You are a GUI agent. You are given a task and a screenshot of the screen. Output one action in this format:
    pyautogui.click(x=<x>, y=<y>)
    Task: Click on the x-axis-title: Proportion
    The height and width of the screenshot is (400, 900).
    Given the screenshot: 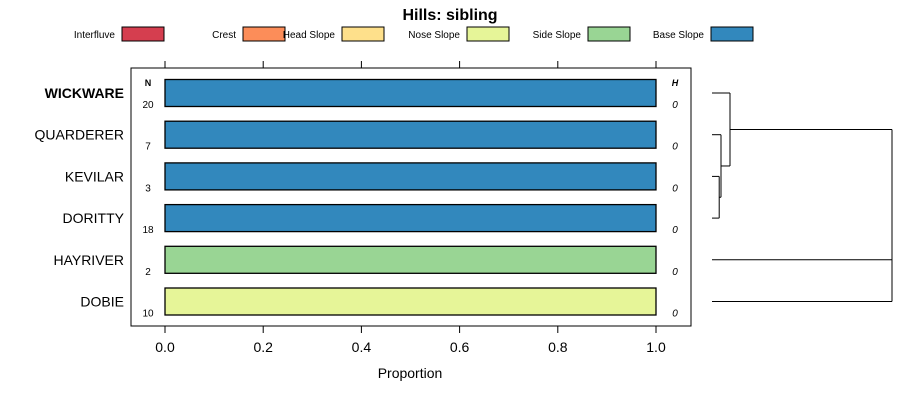 What is the action you would take?
    pyautogui.click(x=410, y=373)
    